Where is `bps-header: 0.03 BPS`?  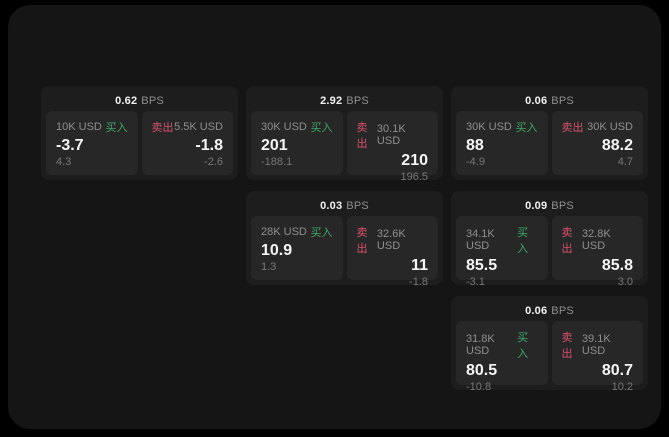
bps-header: 0.03 BPS is located at coordinates (344, 206).